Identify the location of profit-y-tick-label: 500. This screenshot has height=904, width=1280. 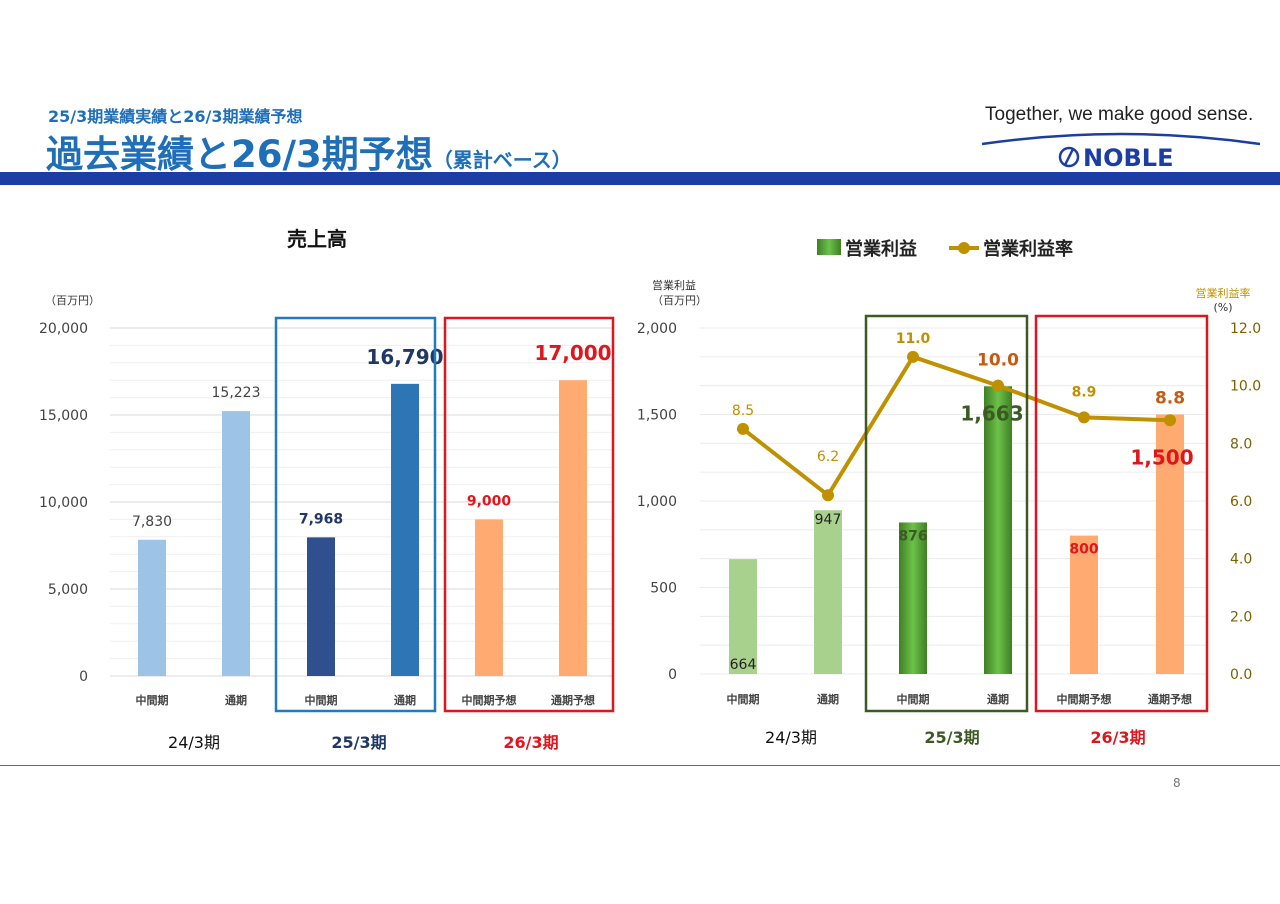
(663, 589).